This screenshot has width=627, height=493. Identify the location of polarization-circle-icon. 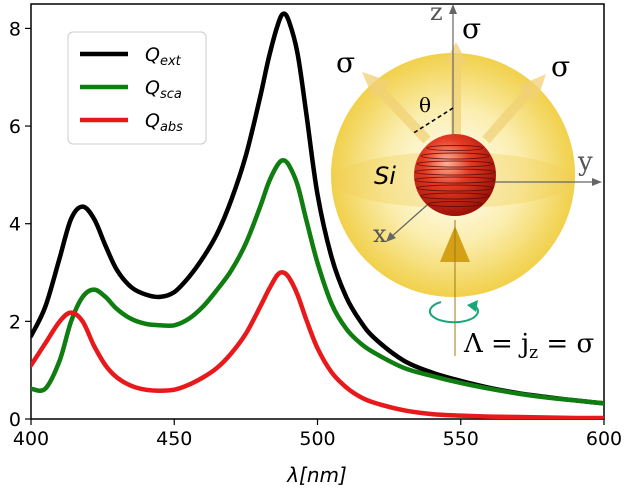
(453, 312).